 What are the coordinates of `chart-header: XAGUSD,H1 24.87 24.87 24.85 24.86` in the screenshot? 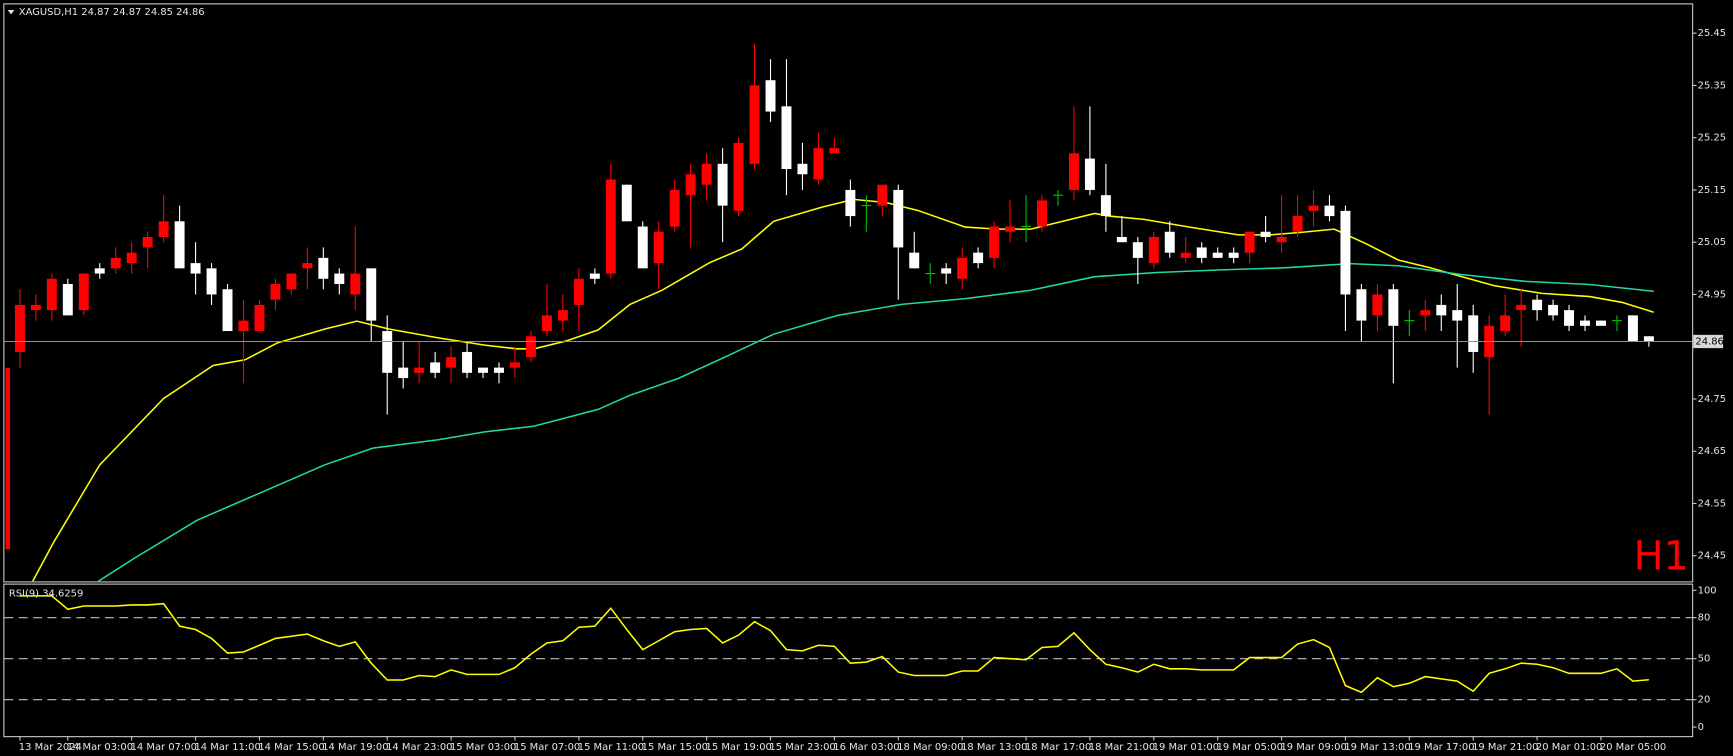 It's located at (112, 12).